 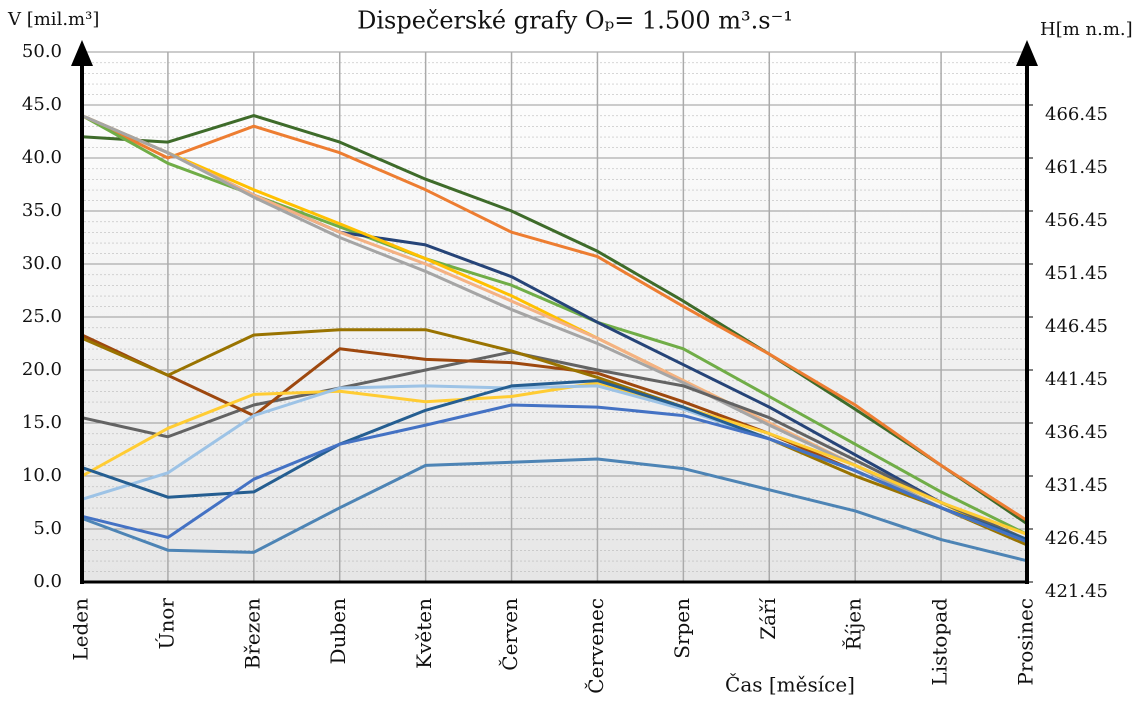 What do you see at coordinates (1076, 167) in the screenshot?
I see `y2-tick-label: 461.45` at bounding box center [1076, 167].